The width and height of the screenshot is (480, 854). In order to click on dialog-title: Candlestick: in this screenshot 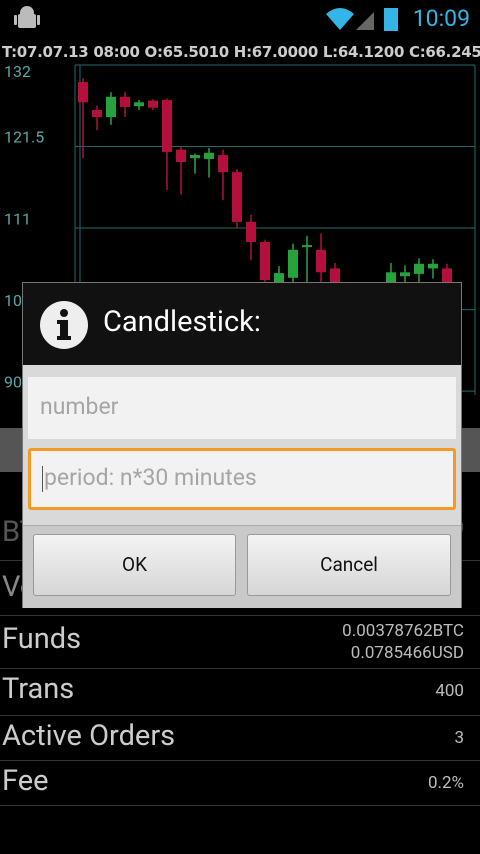, I will do `click(182, 322)`.